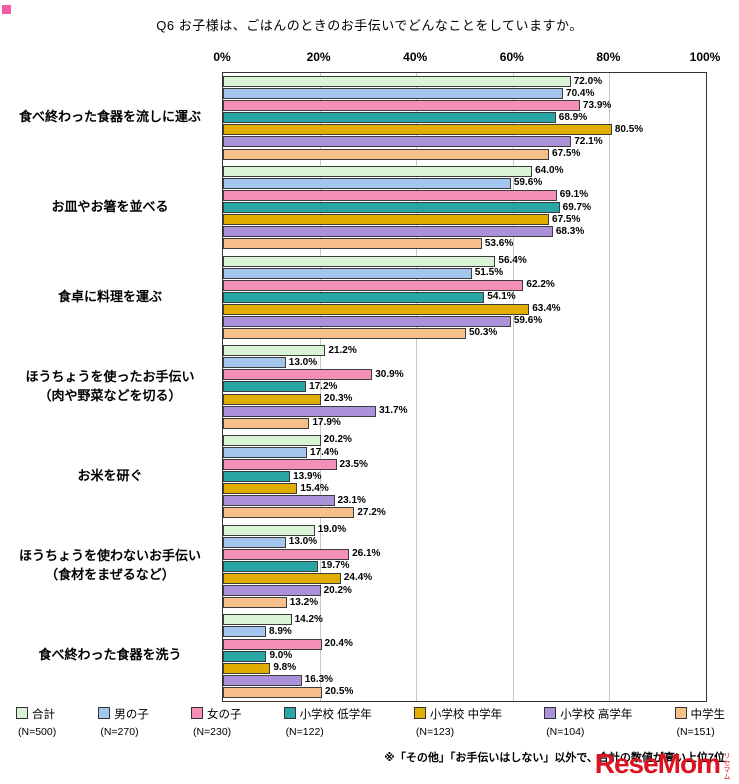 This screenshot has width=739, height=784. I want to click on bar-row: 15.4%, so click(464, 488).